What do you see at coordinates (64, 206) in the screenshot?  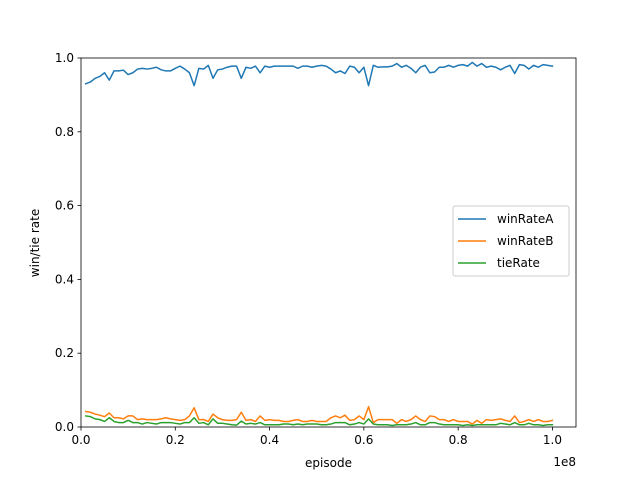 I see `y-tick-label: 0.6` at bounding box center [64, 206].